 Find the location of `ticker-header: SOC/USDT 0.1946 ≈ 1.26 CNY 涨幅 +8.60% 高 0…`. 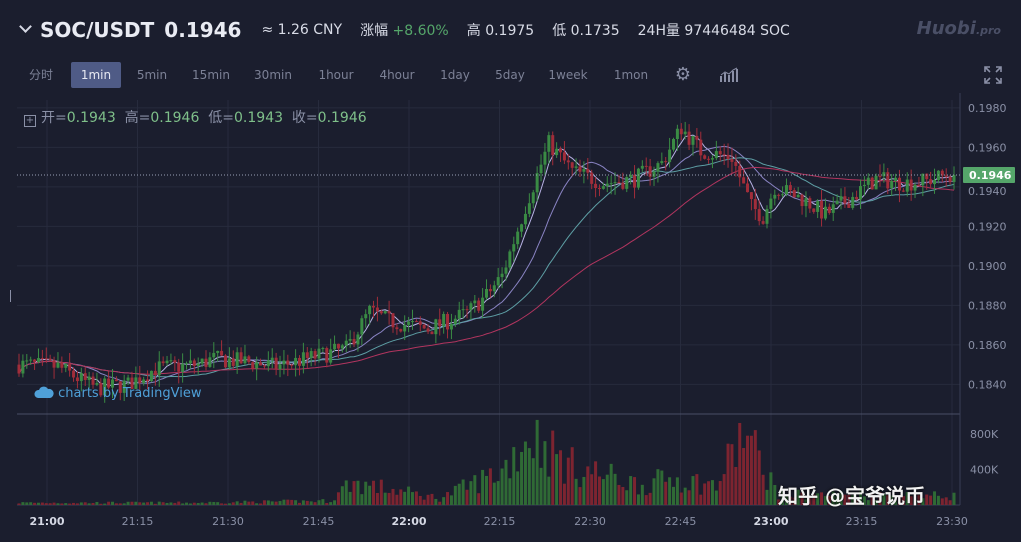

ticker-header: SOC/USDT 0.1946 ≈ 1.26 CNY 涨幅 +8.60% 高 0… is located at coordinates (510, 30).